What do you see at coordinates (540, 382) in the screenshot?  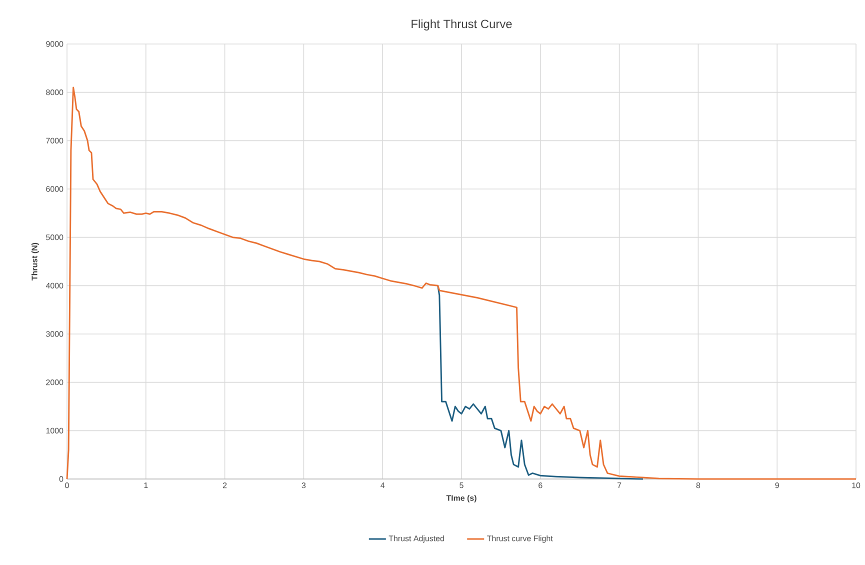 I see `line-series` at bounding box center [540, 382].